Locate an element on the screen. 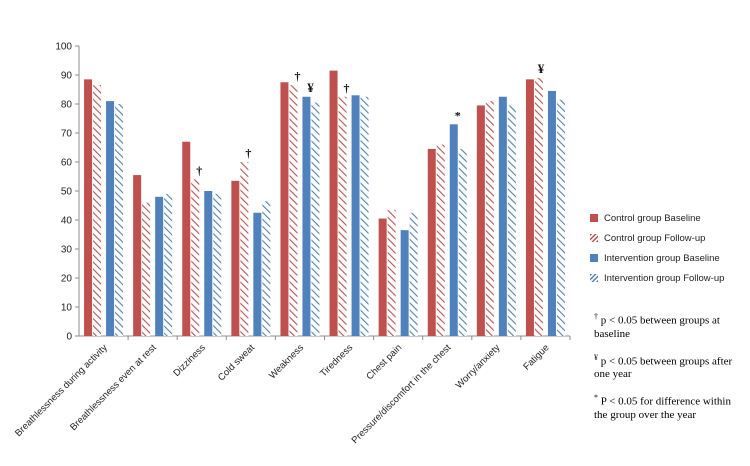 Image resolution: width=750 pixels, height=466 pixels. x-tick-label: Weakness is located at coordinates (286, 361).